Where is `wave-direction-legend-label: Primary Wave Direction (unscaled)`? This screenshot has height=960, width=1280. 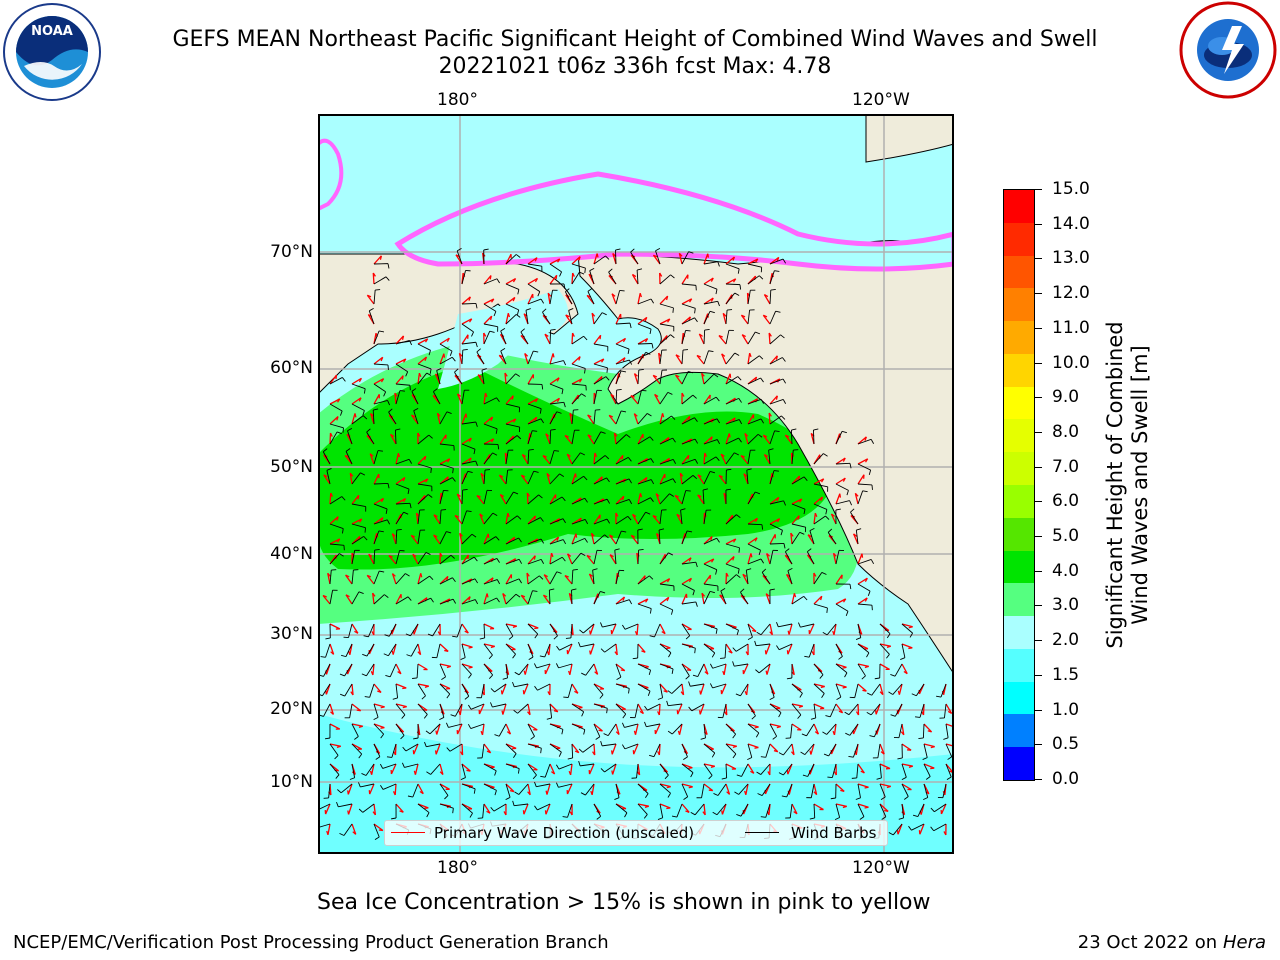
wave-direction-legend-label: Primary Wave Direction (unscaled) is located at coordinates (564, 833).